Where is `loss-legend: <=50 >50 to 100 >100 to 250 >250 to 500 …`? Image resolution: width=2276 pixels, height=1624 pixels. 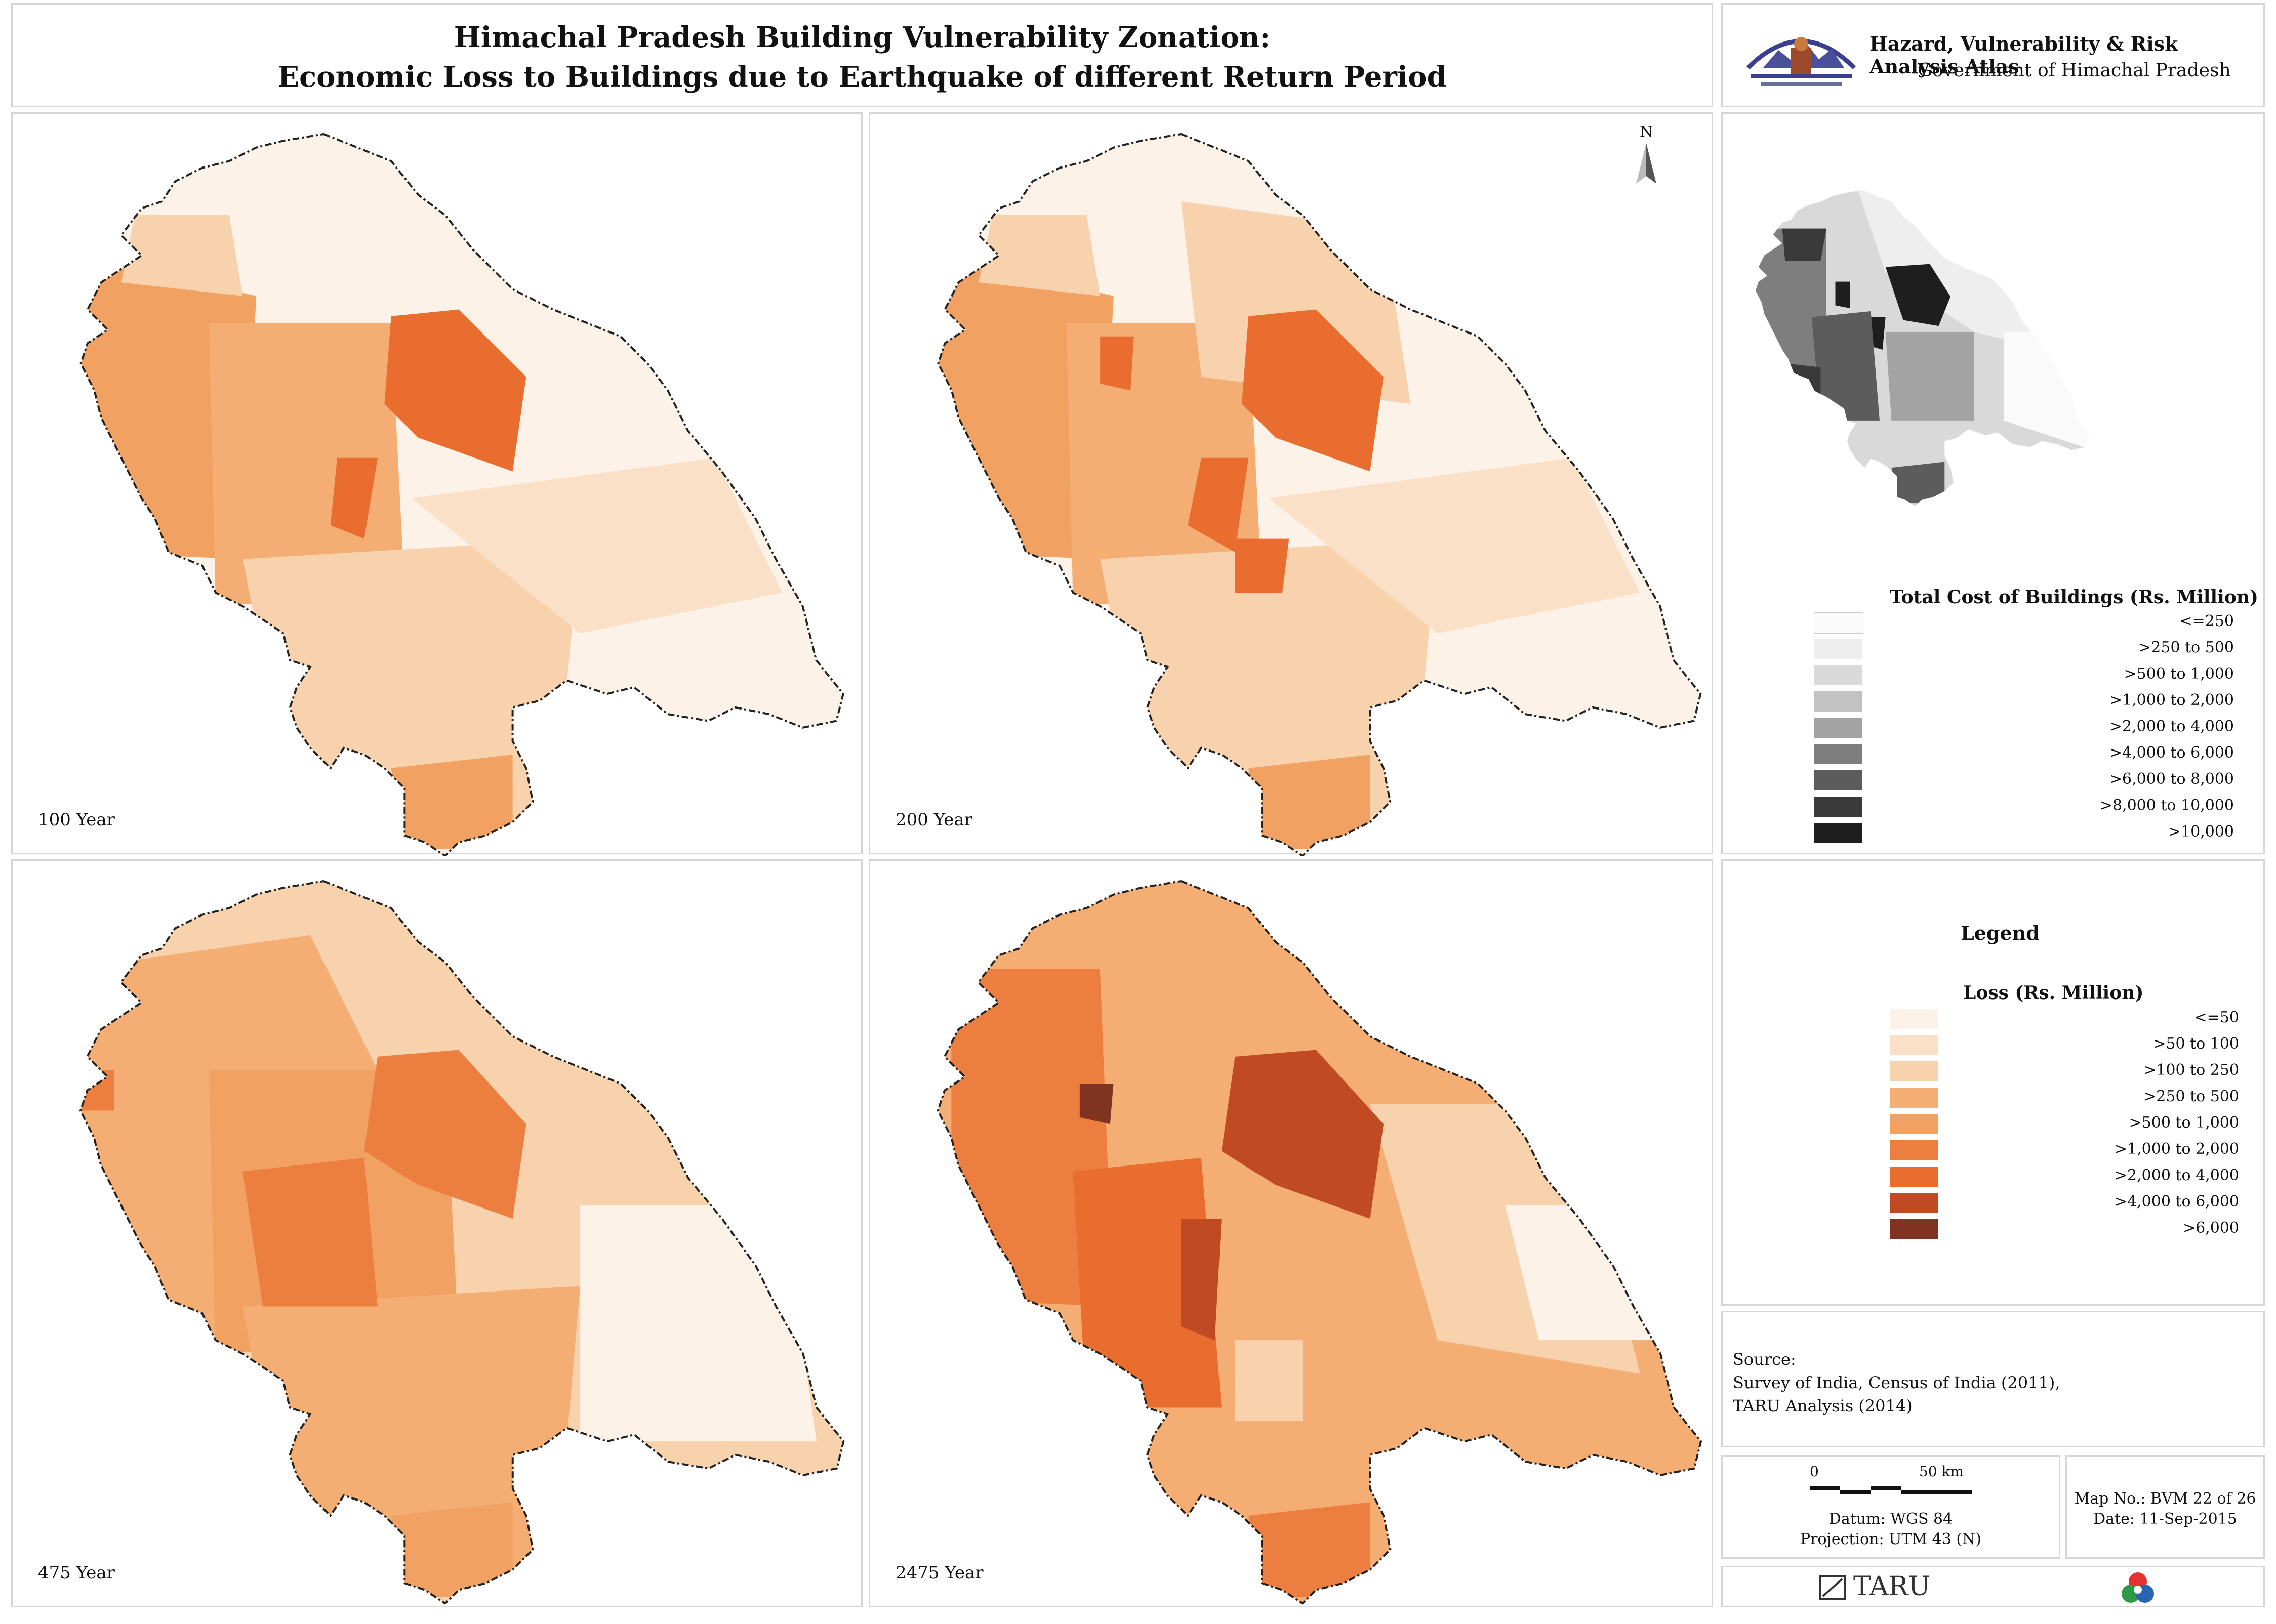
loss-legend: <=50 >50 to 100 >100 to 250 >250 to 500 … is located at coordinates (2072, 1127).